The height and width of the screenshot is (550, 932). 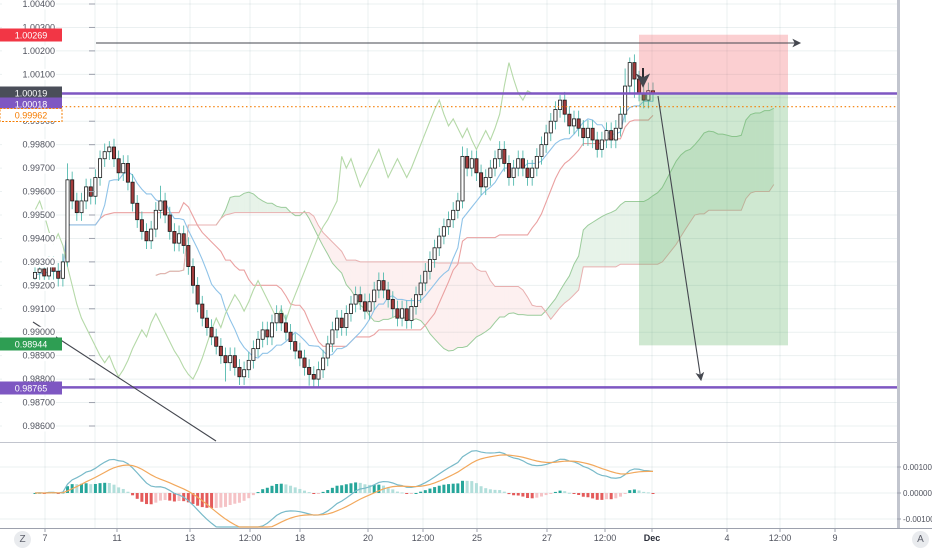 What do you see at coordinates (38, 403) in the screenshot?
I see `price-tick-label: 0.98700` at bounding box center [38, 403].